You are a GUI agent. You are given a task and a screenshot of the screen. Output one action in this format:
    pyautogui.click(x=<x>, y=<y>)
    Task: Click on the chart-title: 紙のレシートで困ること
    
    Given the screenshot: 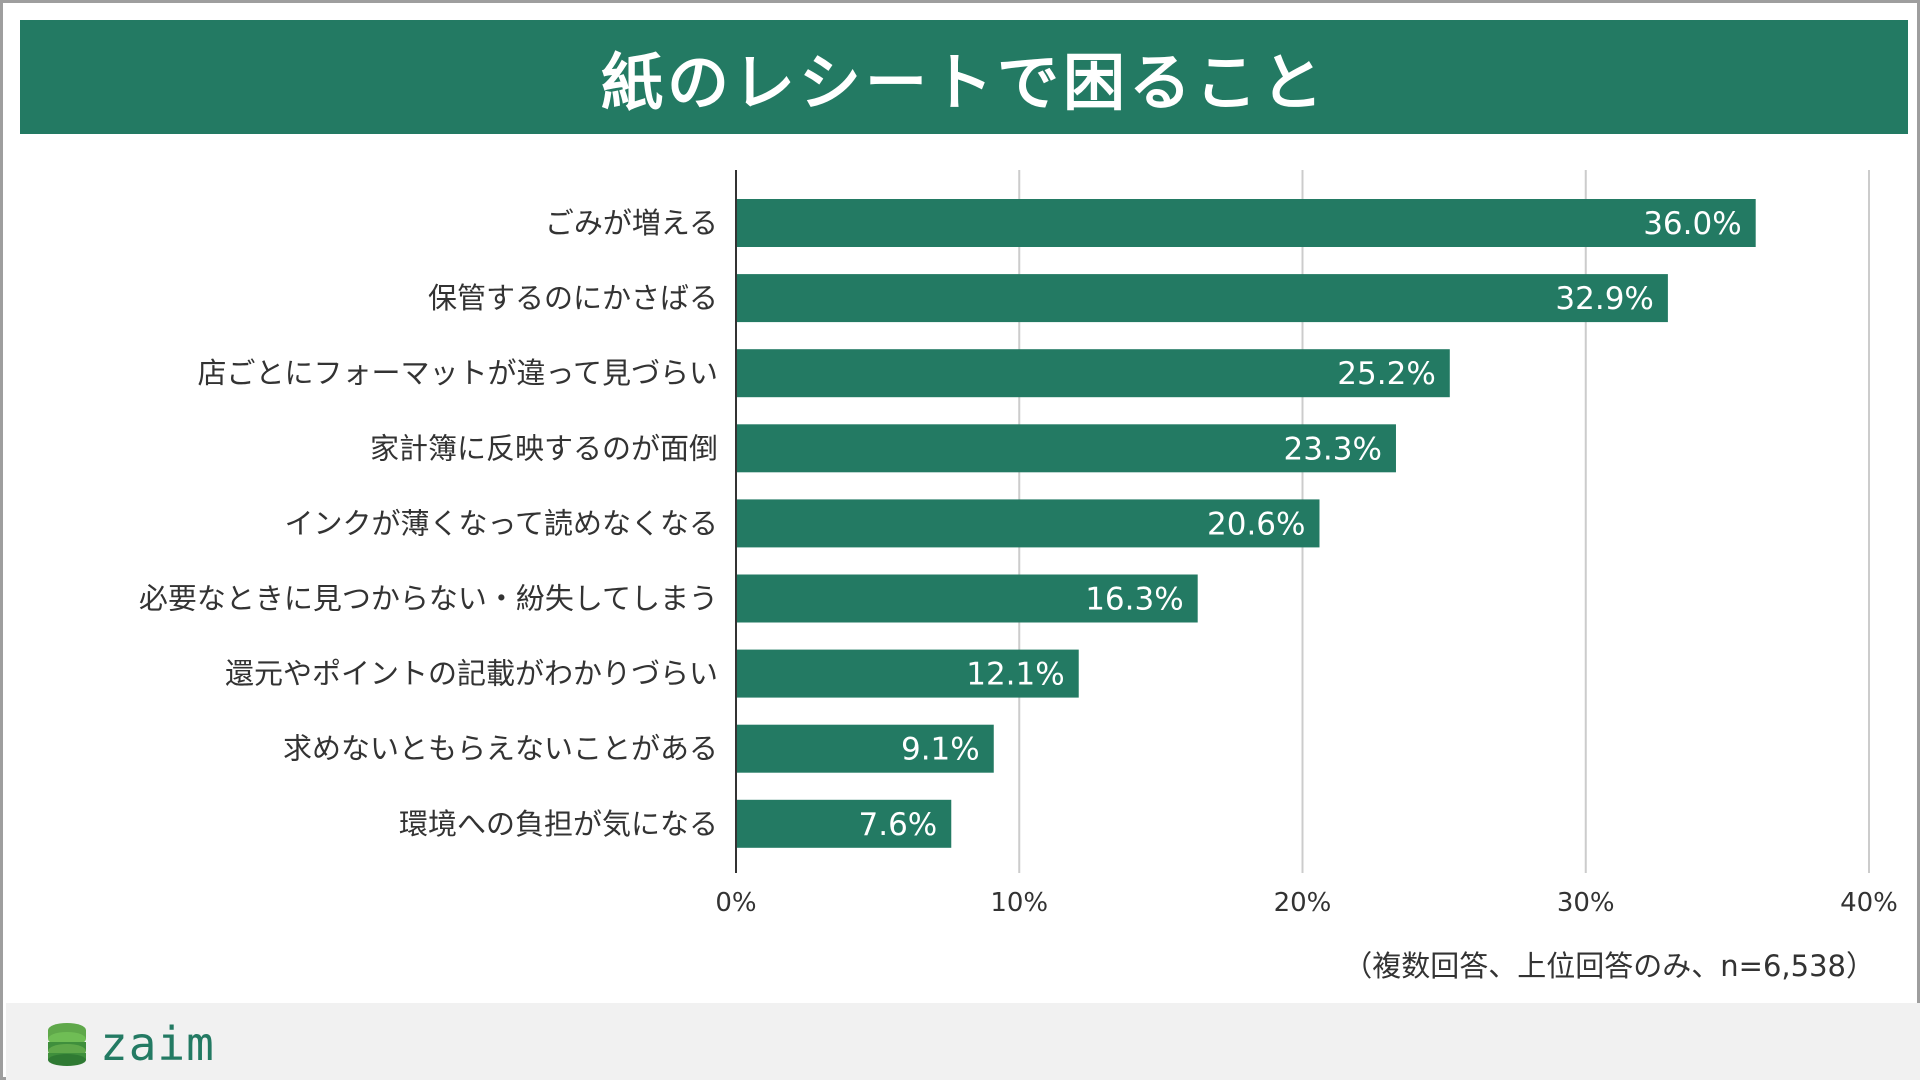 What is the action you would take?
    pyautogui.click(x=963, y=82)
    